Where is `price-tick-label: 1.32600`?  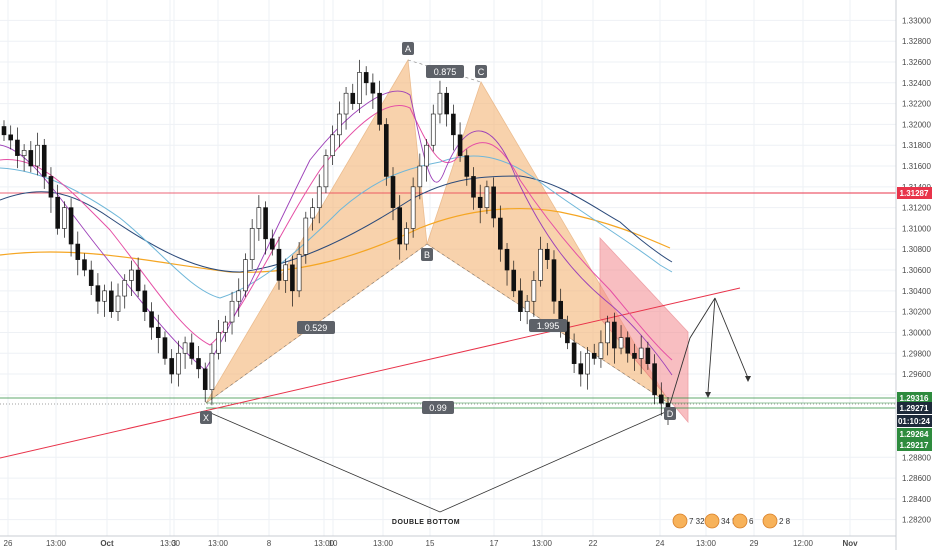 price-tick-label: 1.32600 is located at coordinates (916, 62).